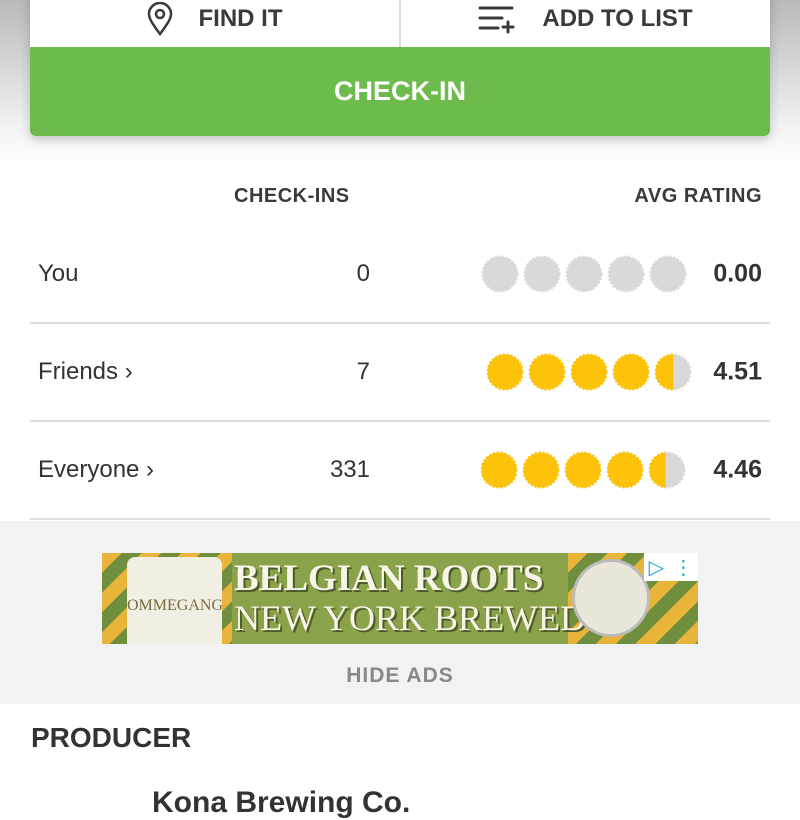 Image resolution: width=800 pixels, height=820 pixels. I want to click on stats-row-you: You 0 0.00, so click(400, 275).